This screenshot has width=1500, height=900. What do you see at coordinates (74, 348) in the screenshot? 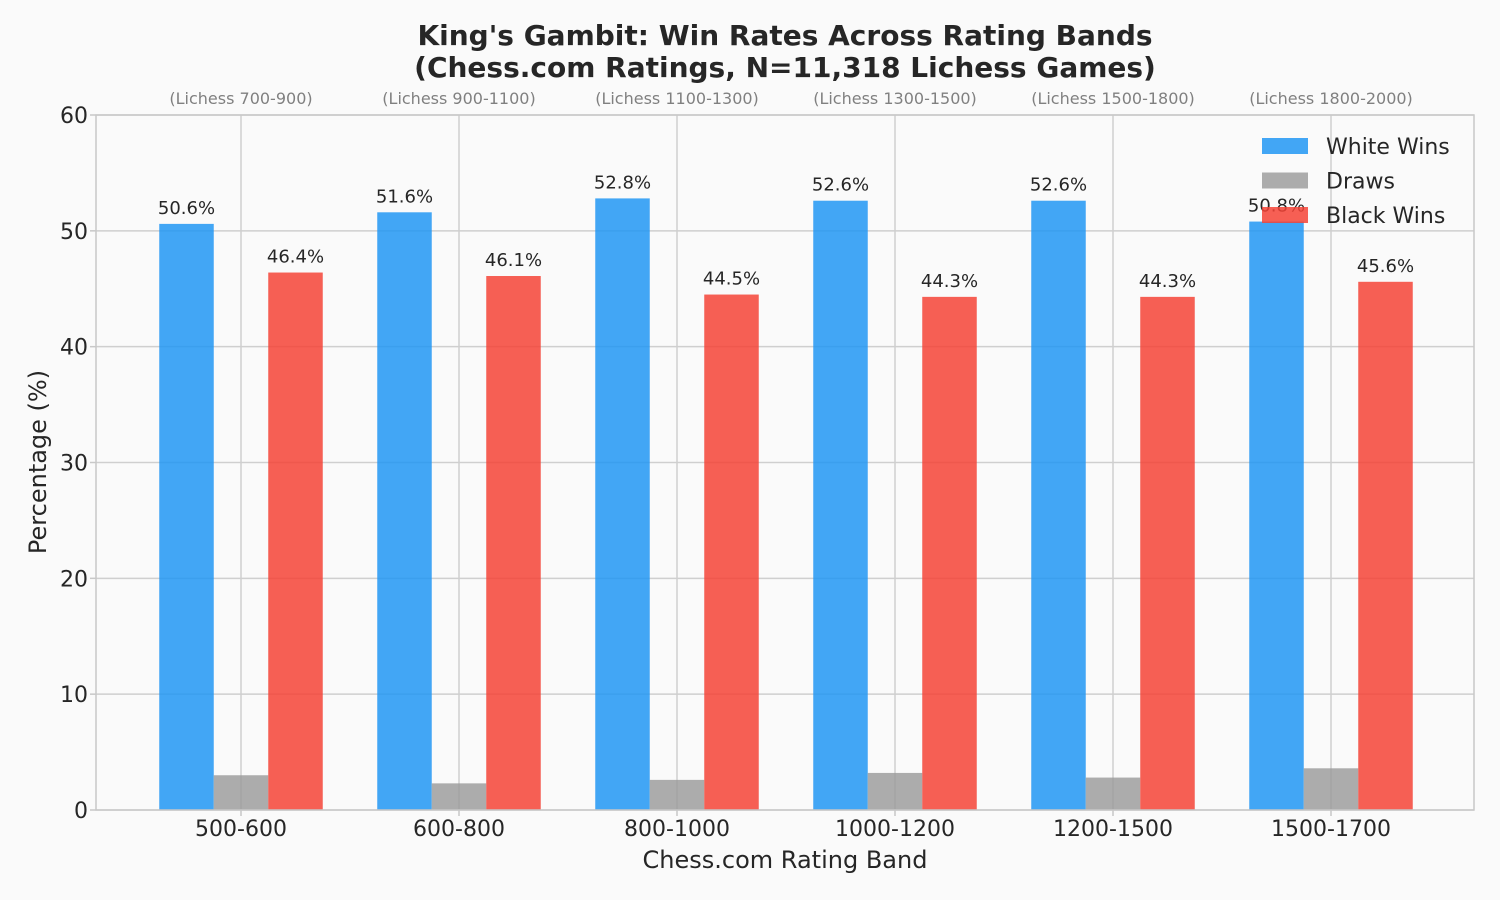
I see `y-tick-label-4: 40` at bounding box center [74, 348].